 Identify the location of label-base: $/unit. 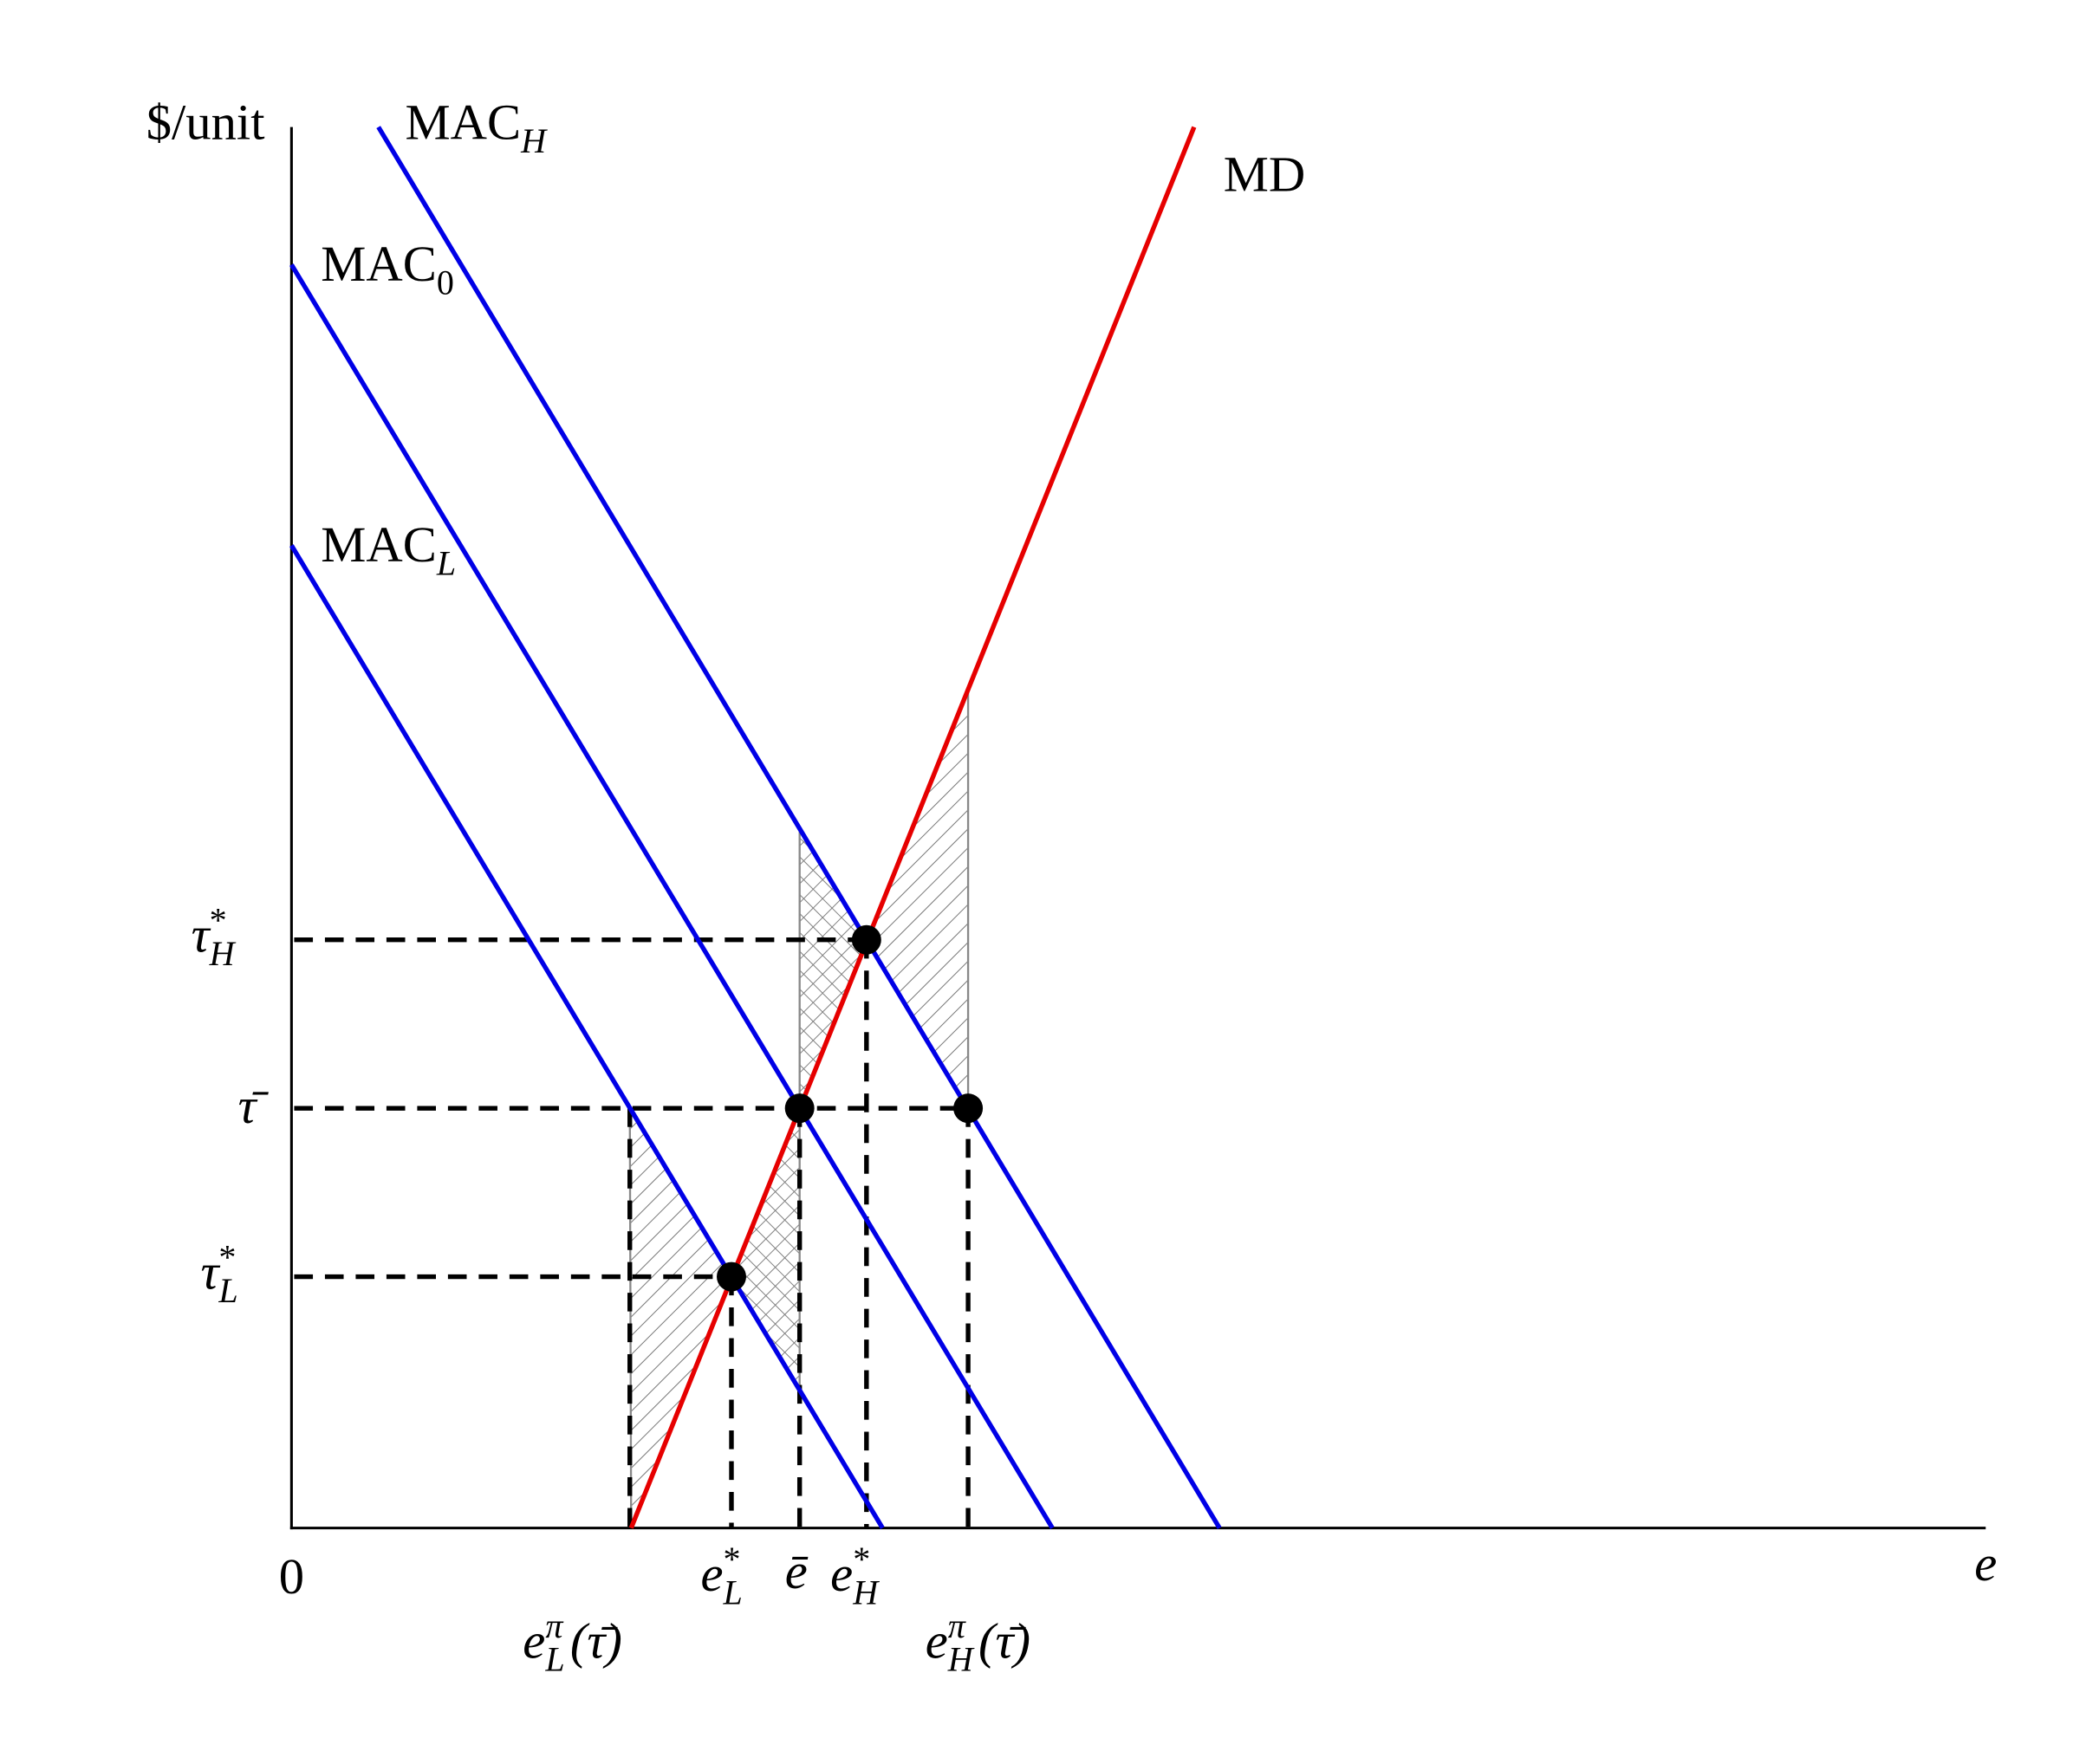
(206, 122).